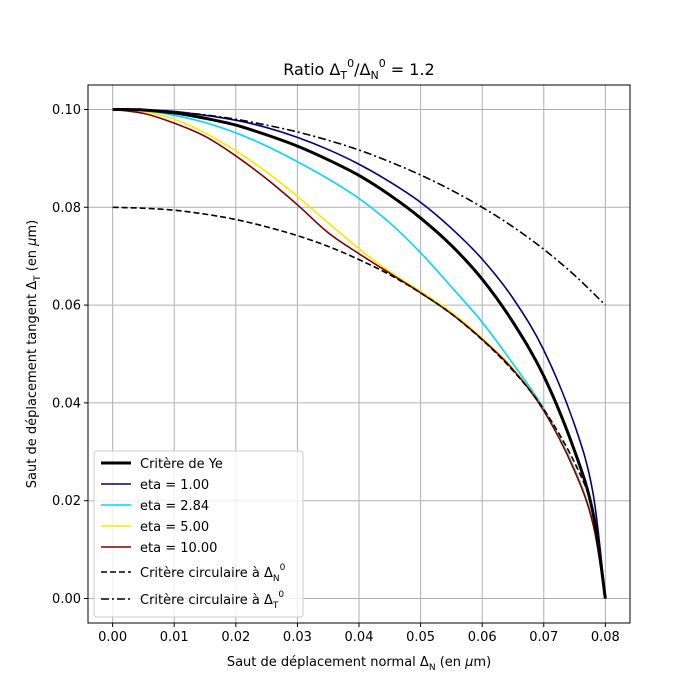  Describe the element at coordinates (482, 637) in the screenshot. I see `x-tick-label: 0.06` at that location.